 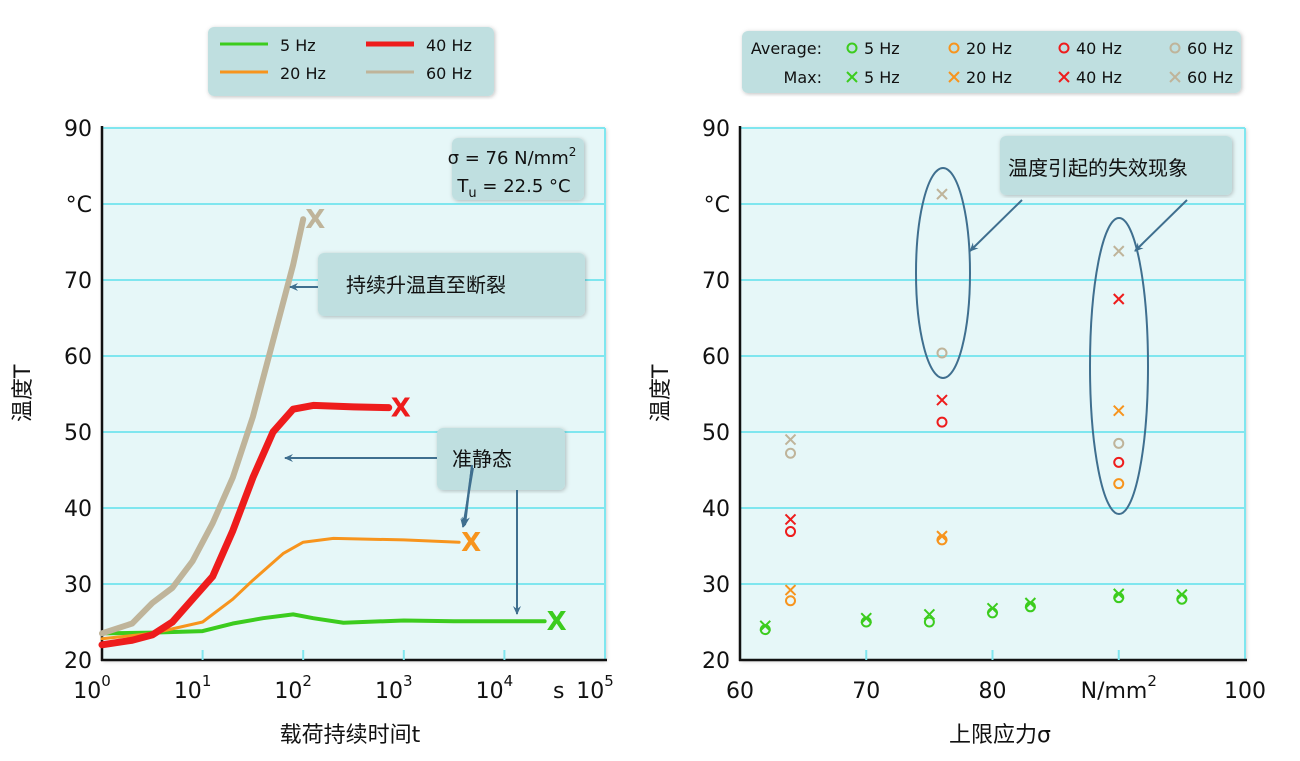 I want to click on annotation-failure: 温度引起的失效现象, so click(x=1098, y=168).